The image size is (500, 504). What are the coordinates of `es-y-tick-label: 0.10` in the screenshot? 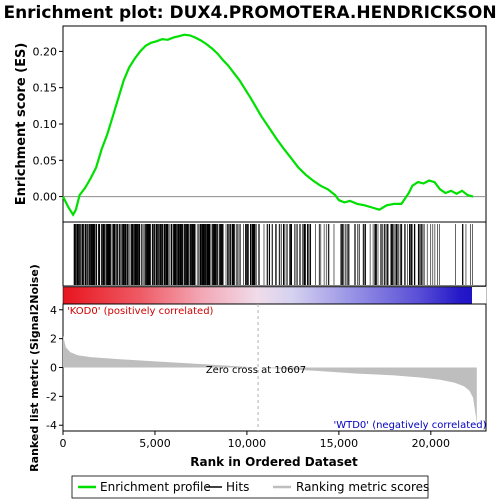 It's located at (45, 124).